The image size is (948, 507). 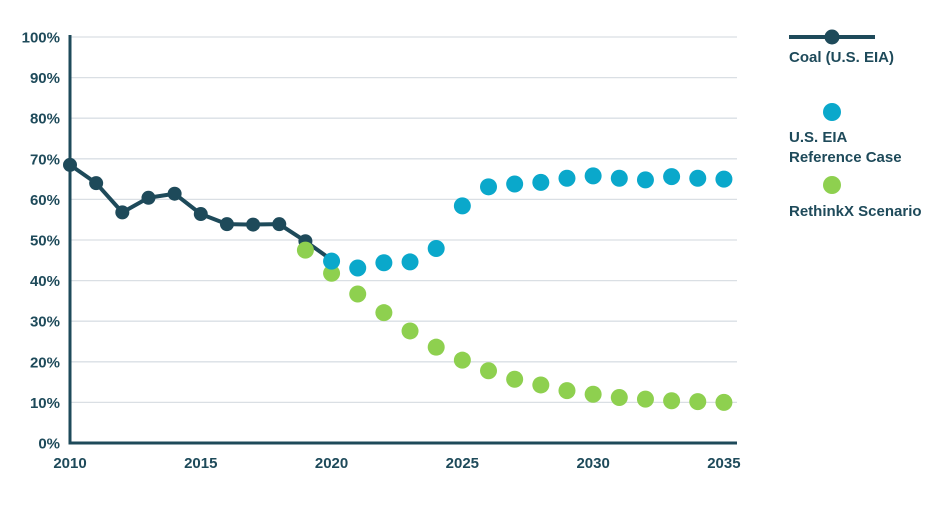 What do you see at coordinates (331, 463) in the screenshot?
I see `x-tick-label: 2020` at bounding box center [331, 463].